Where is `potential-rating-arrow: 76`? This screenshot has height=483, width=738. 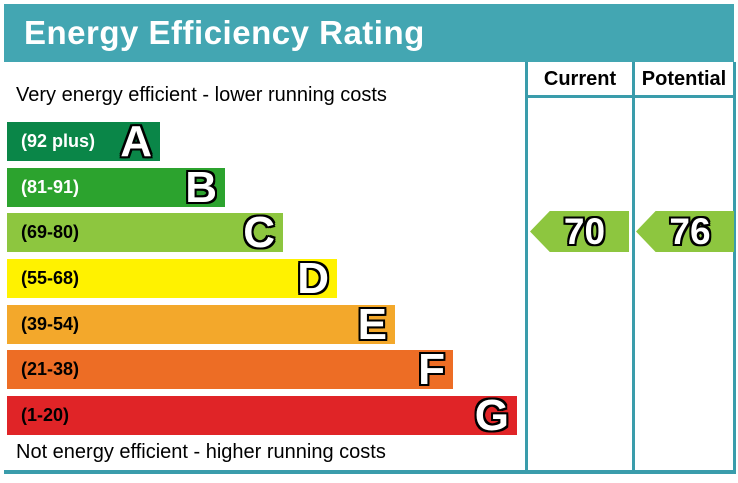 potential-rating-arrow: 76 is located at coordinates (685, 231).